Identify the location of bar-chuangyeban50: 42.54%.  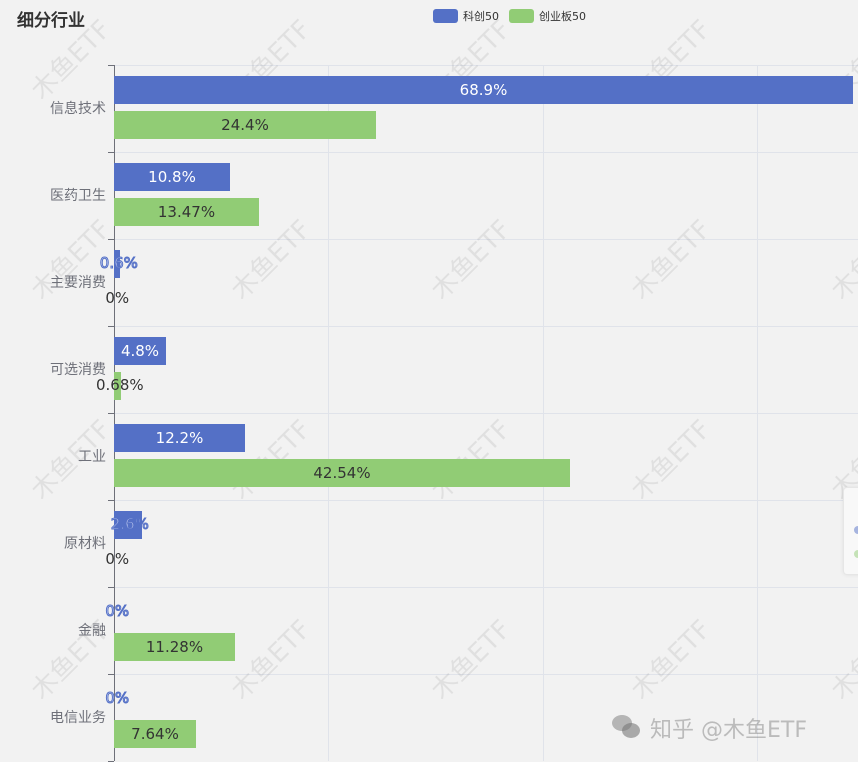
(342, 473).